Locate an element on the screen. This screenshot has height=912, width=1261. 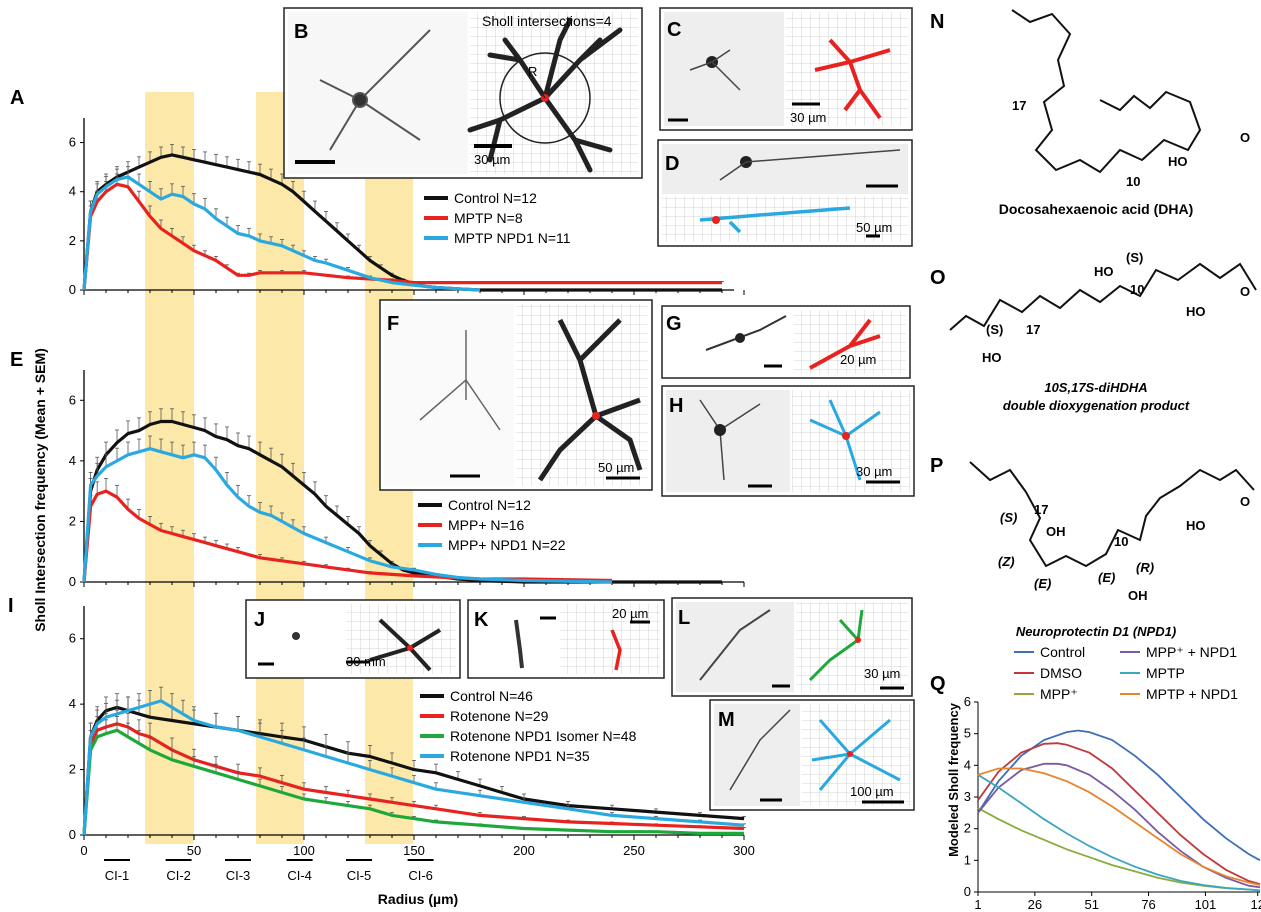
x-tick-label: 50 is located at coordinates (194, 850).